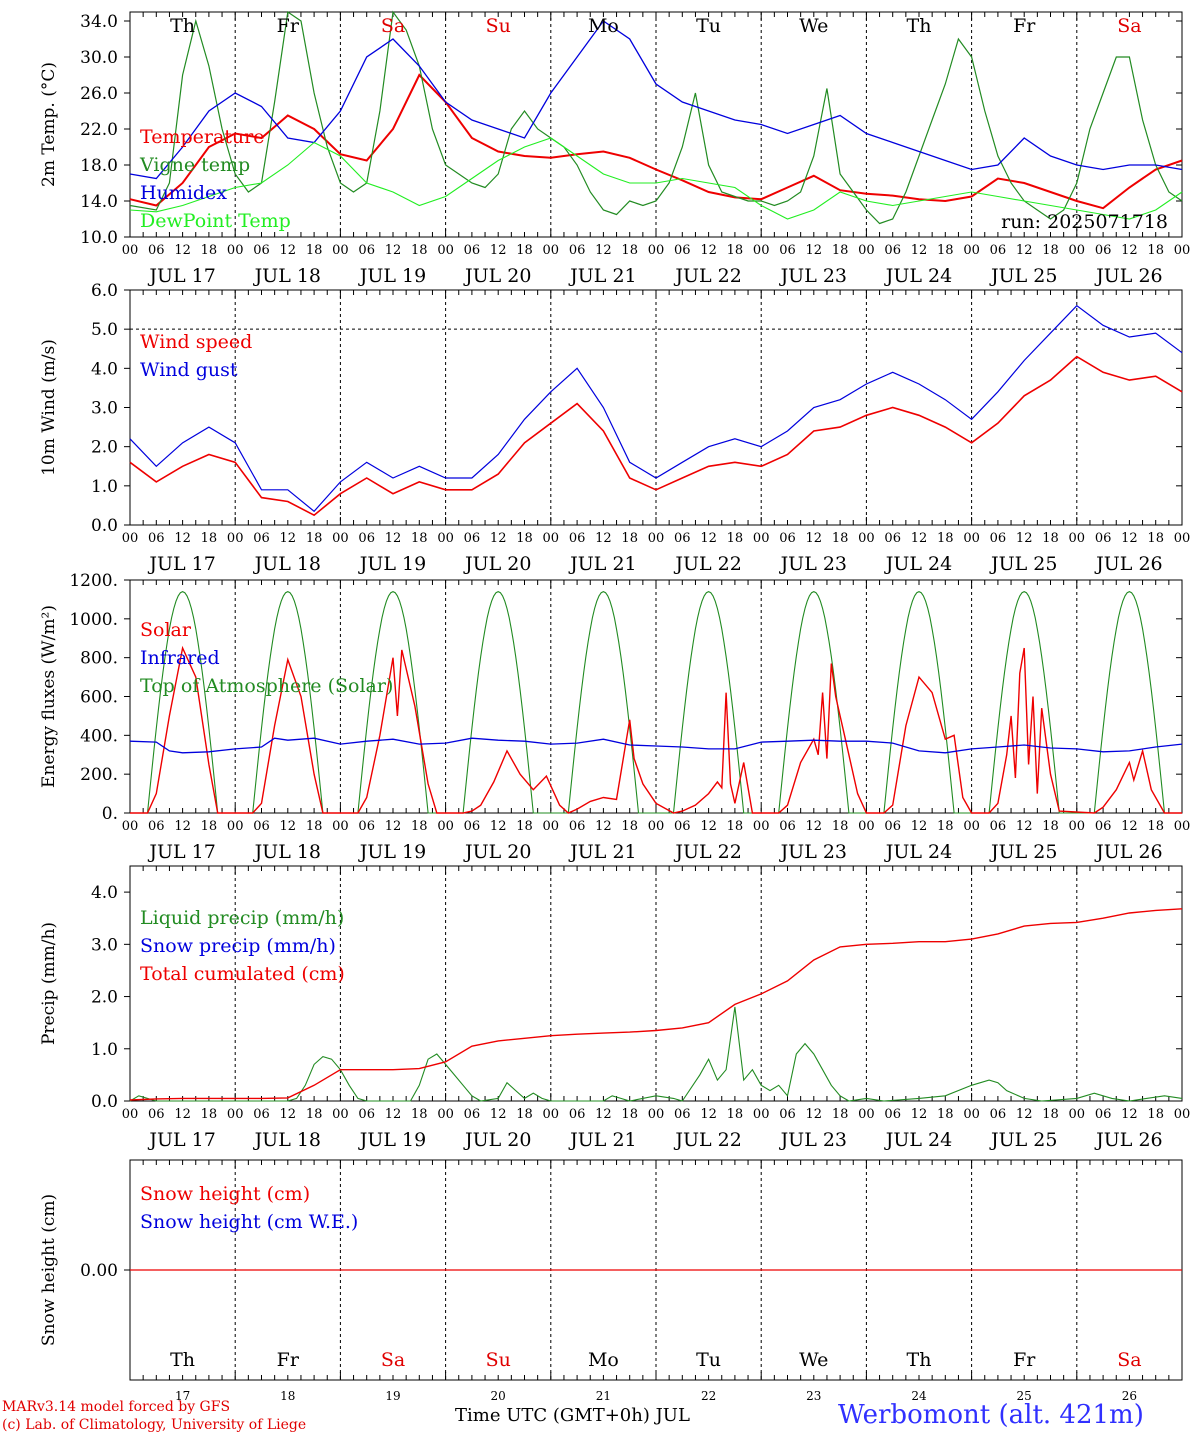 Image resolution: width=1194 pixels, height=1440 pixels. What do you see at coordinates (572, 1415) in the screenshot?
I see `time-axis-label: Time UTC (GMT+0h) JUL` at bounding box center [572, 1415].